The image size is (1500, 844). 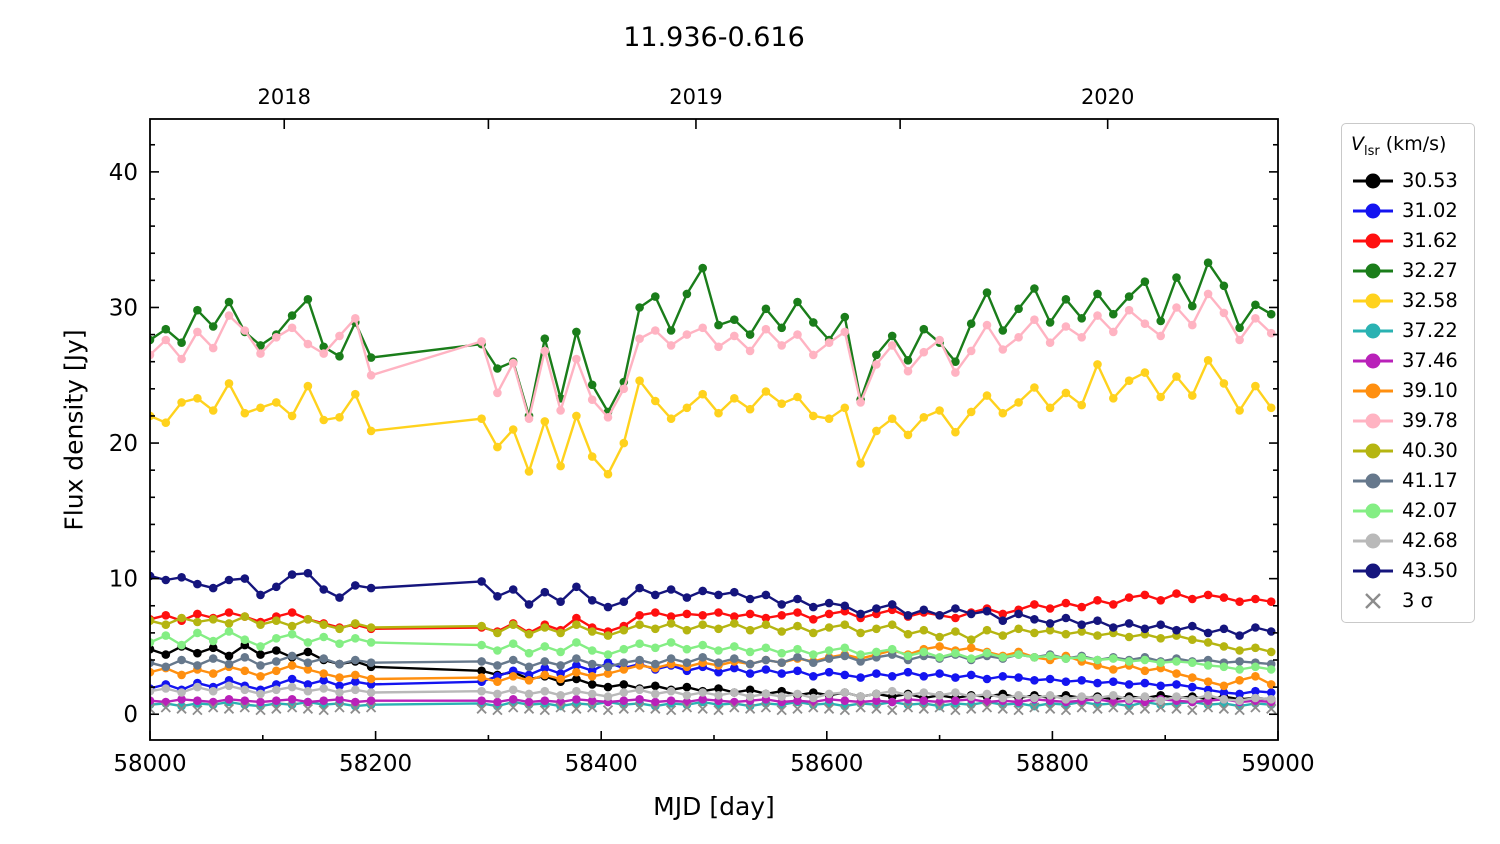 What do you see at coordinates (123, 580) in the screenshot?
I see `svg-text: 10` at bounding box center [123, 580].